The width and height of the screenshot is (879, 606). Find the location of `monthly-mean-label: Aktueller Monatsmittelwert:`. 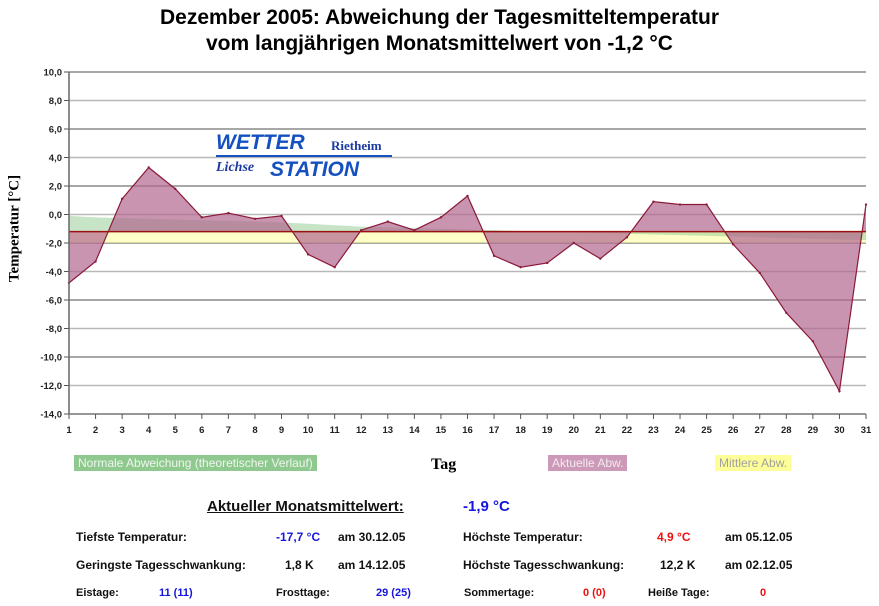

monthly-mean-label: Aktueller Monatsmittelwert: is located at coordinates (305, 506).